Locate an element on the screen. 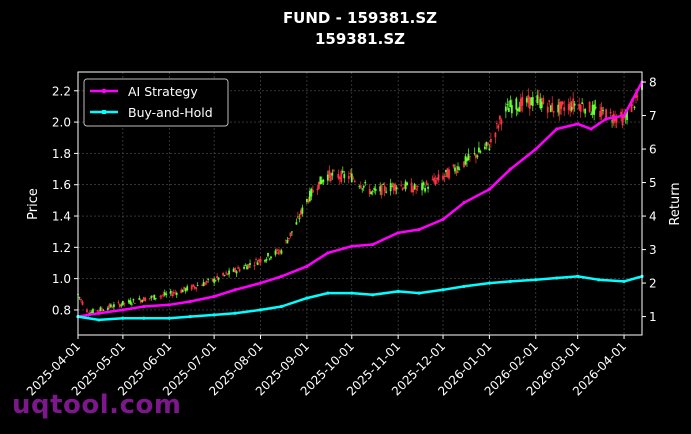 This screenshot has width=691, height=434. y-tick-label-0: 0.8 is located at coordinates (61, 310).